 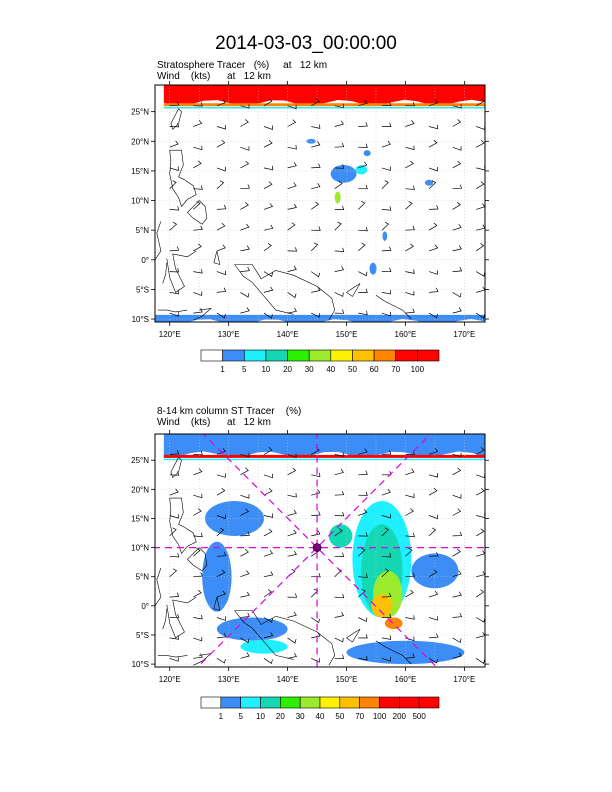 What do you see at coordinates (140, 171) in the screenshot?
I see `y-tick-label: 15°N` at bounding box center [140, 171].